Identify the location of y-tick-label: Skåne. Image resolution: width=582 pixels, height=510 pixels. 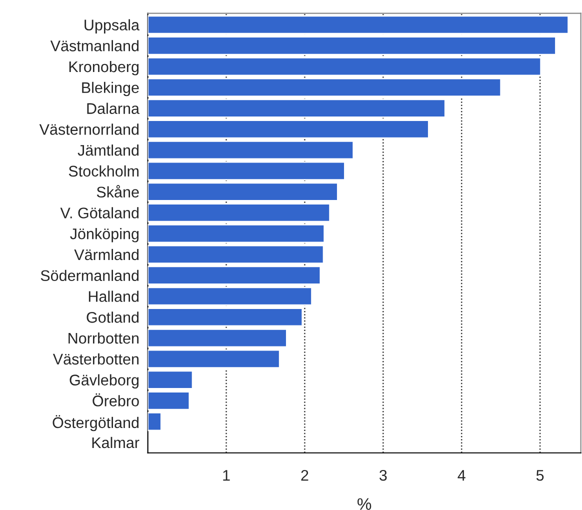
(117, 191).